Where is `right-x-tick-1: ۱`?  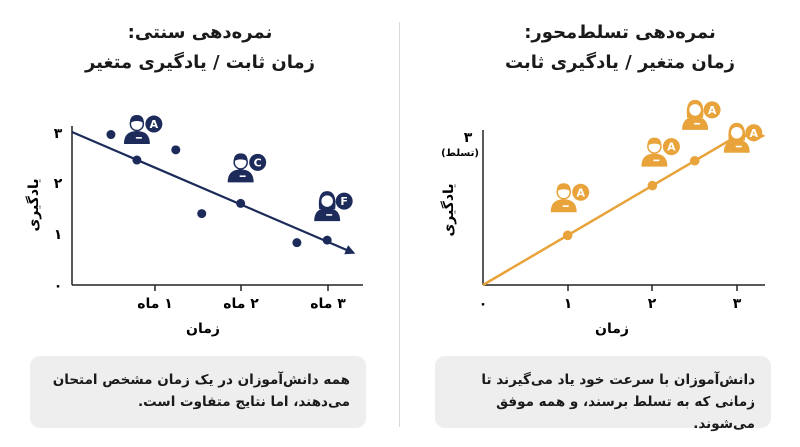
right-x-tick-1: ۱ is located at coordinates (568, 304).